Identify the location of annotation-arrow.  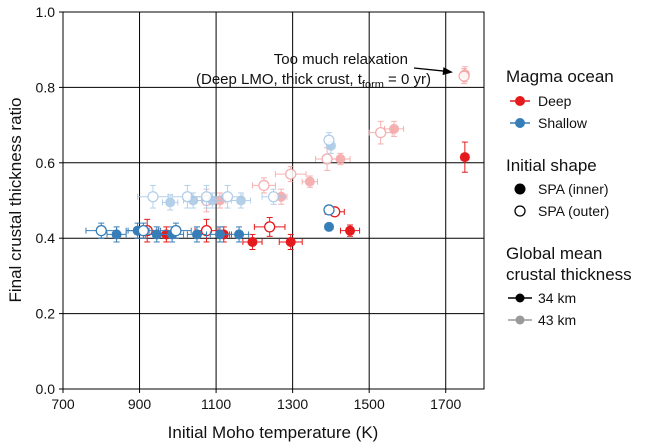
(429, 69).